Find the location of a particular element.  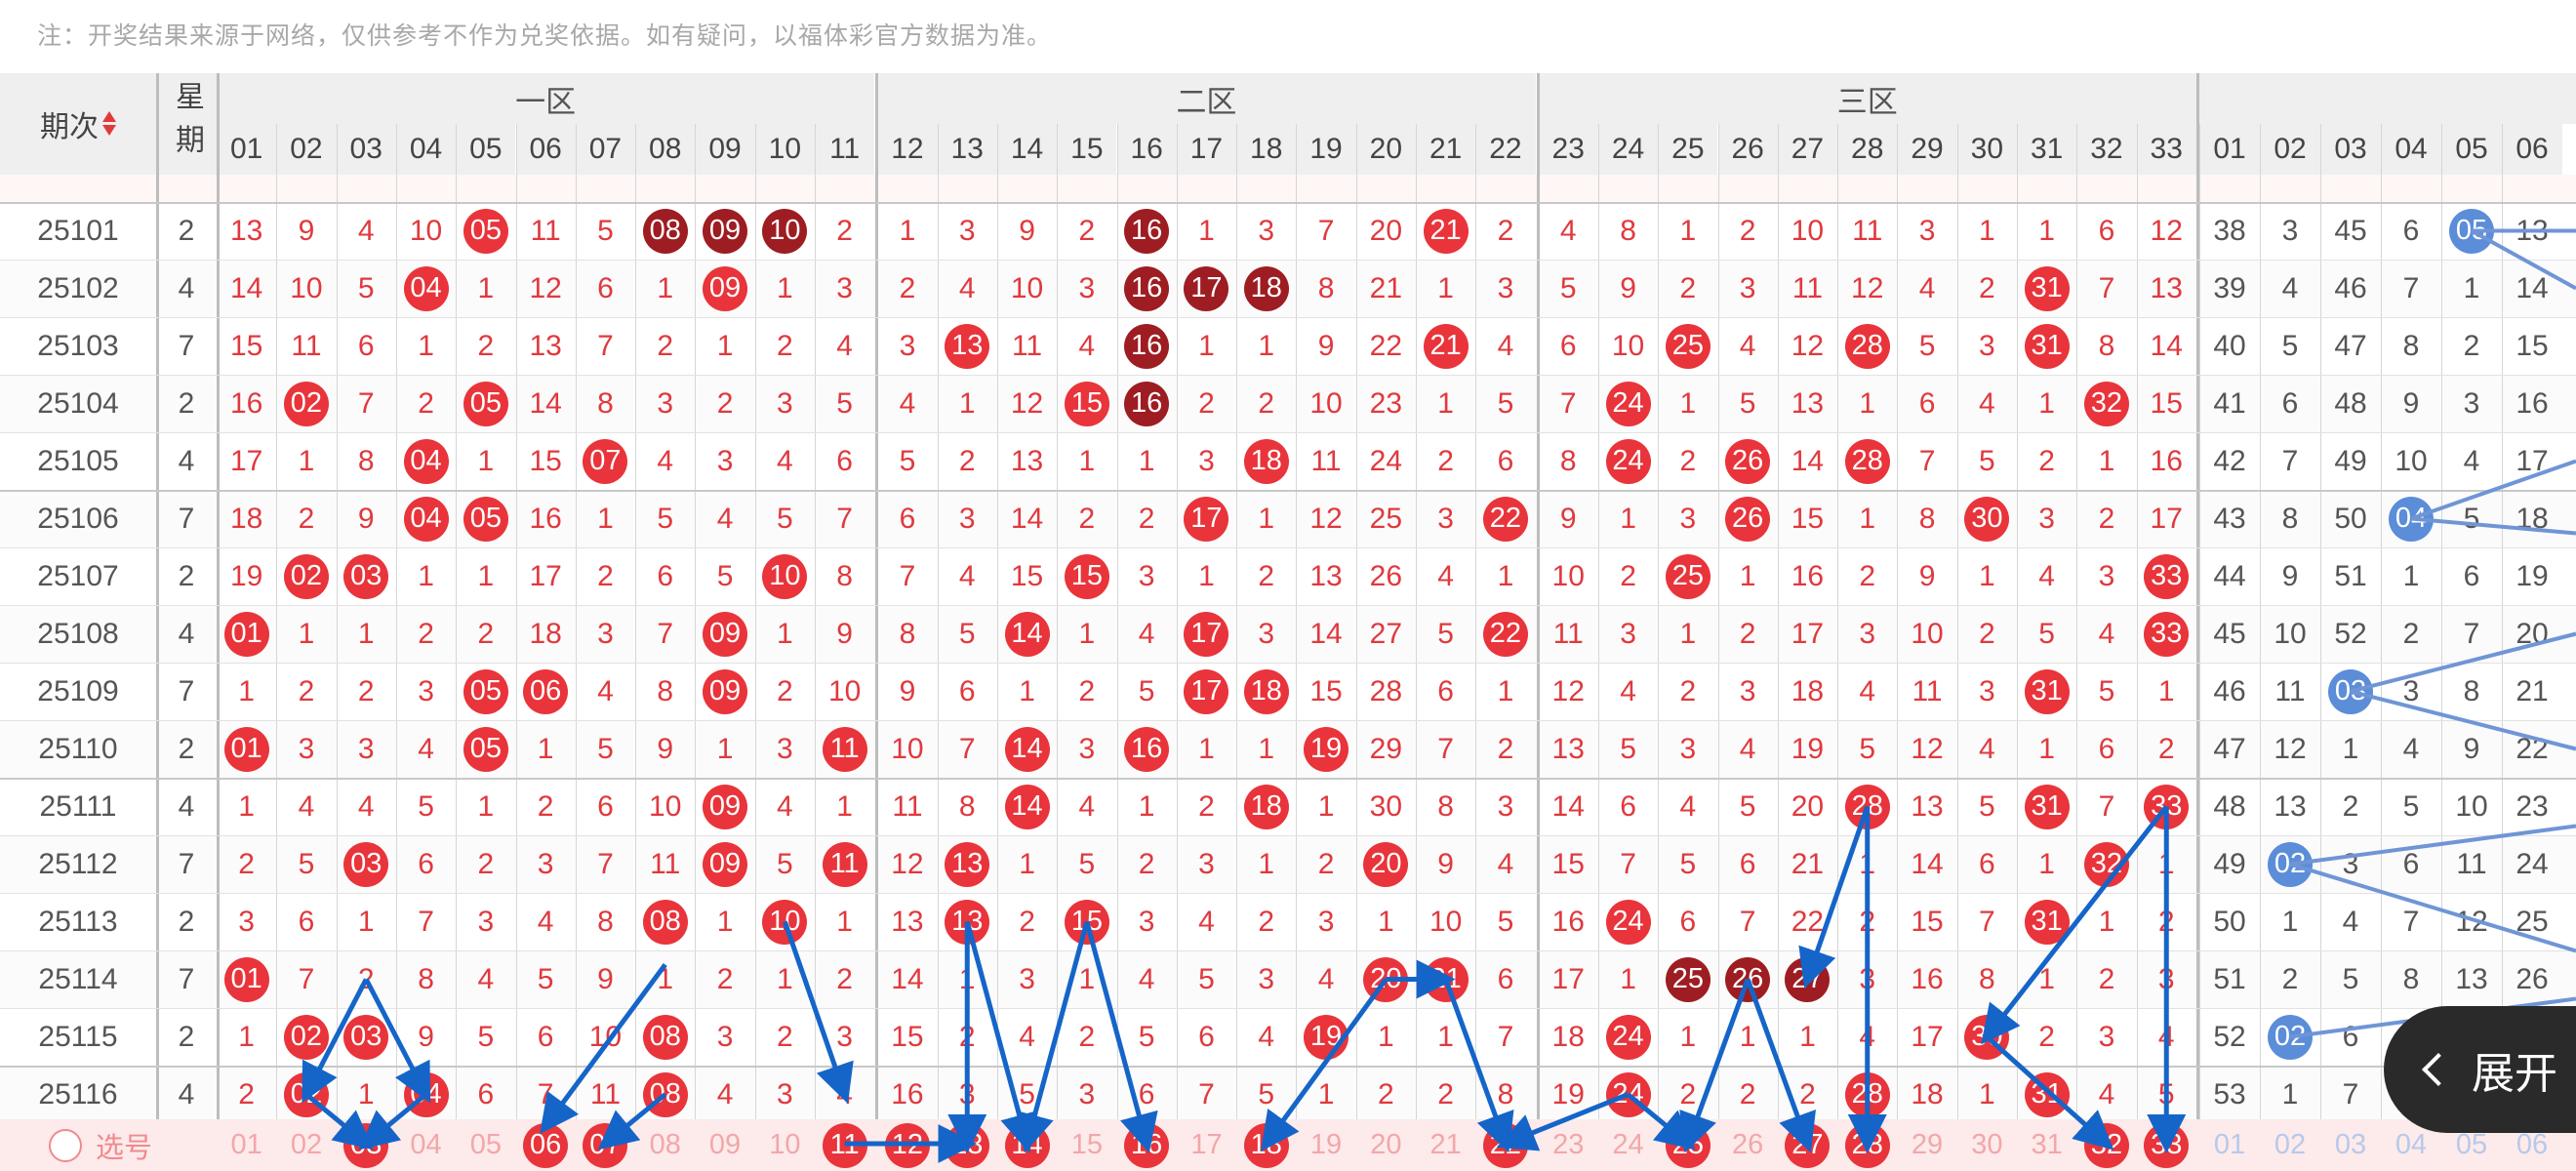

select-red-02: 02 is located at coordinates (306, 1144).